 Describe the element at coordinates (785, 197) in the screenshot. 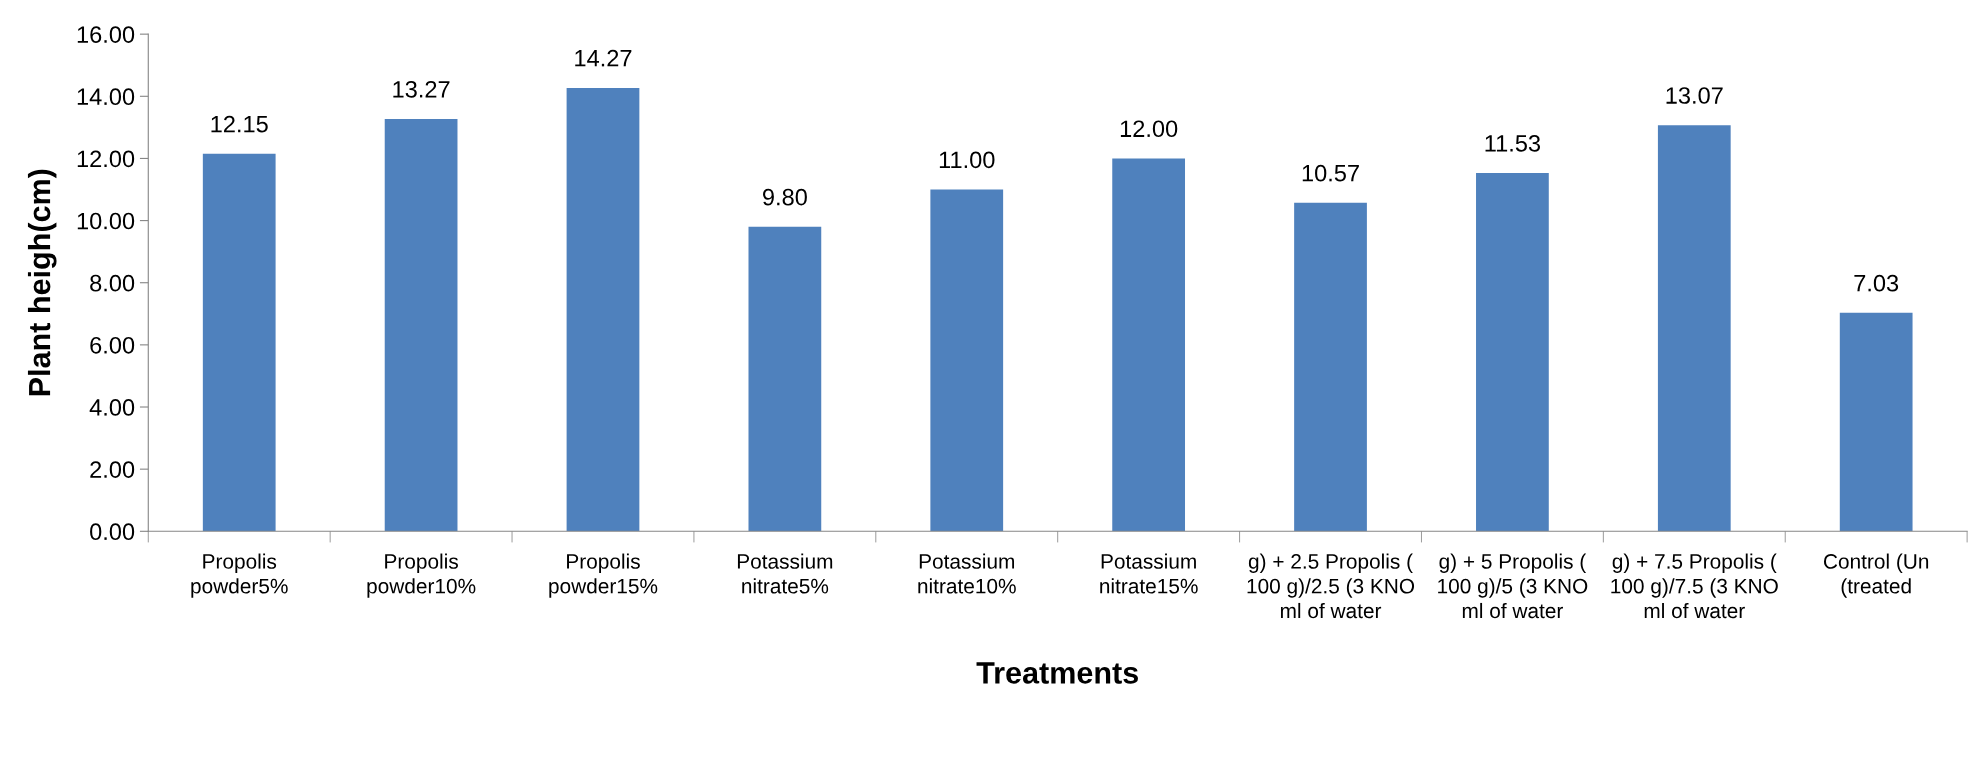

I see `data-label: 9.80` at that location.